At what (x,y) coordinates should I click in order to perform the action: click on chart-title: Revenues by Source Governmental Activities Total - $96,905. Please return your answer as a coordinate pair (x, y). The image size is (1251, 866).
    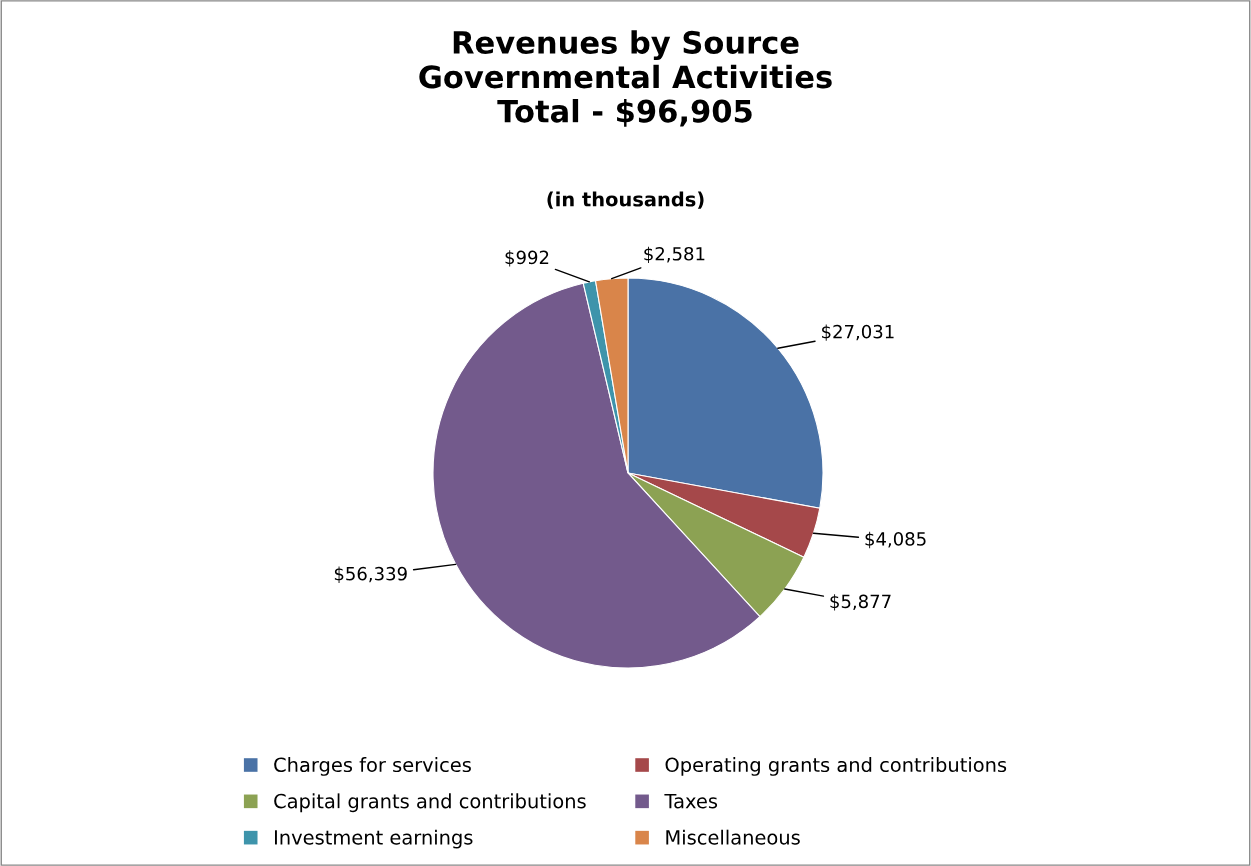
    Looking at the image, I should click on (625, 78).